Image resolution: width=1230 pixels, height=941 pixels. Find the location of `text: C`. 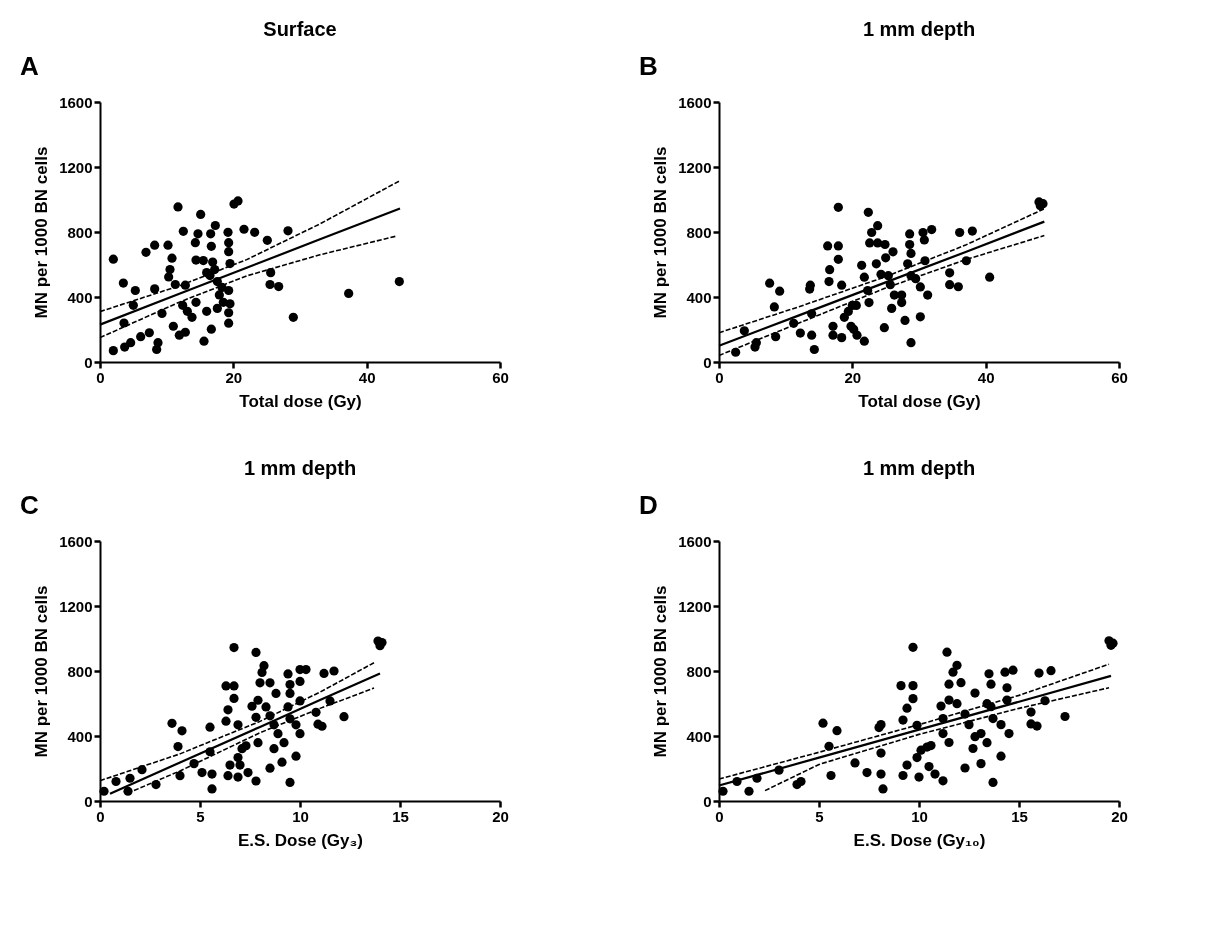

text: C is located at coordinates (29, 505).